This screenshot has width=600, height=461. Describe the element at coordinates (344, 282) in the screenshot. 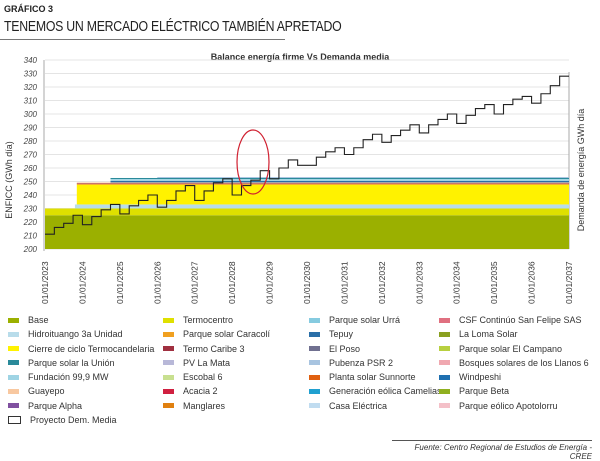

I see `x-tick-label: 01/01/2031` at that location.